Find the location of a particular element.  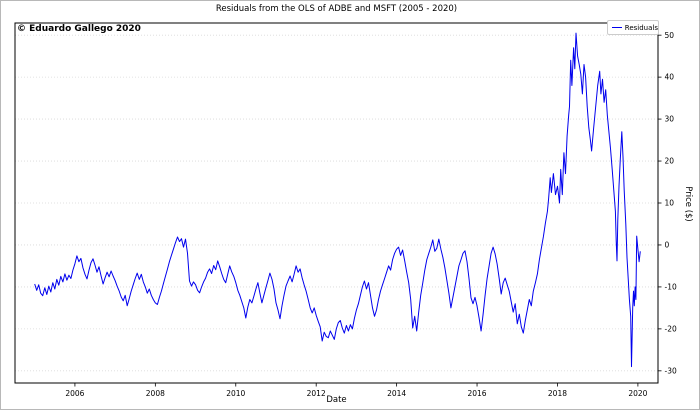

legend-line-sample is located at coordinates (617, 27).